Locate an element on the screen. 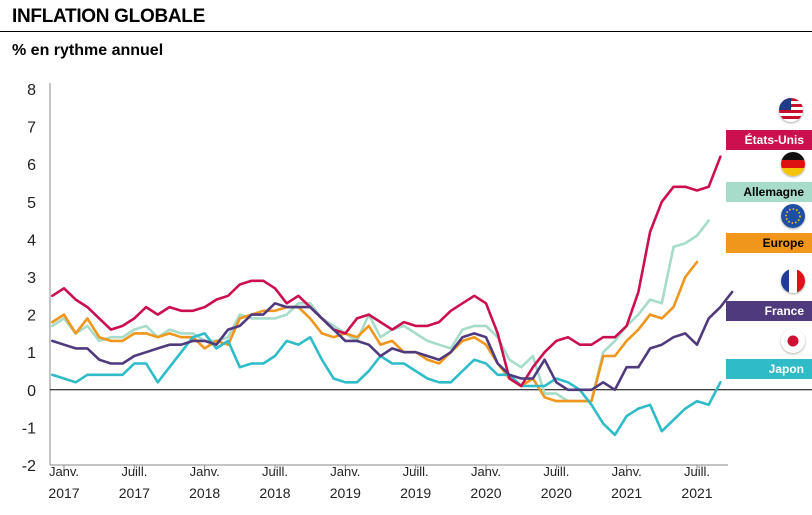 Image resolution: width=812 pixels, height=515 pixels. legend-japan: Japon is located at coordinates (769, 369).